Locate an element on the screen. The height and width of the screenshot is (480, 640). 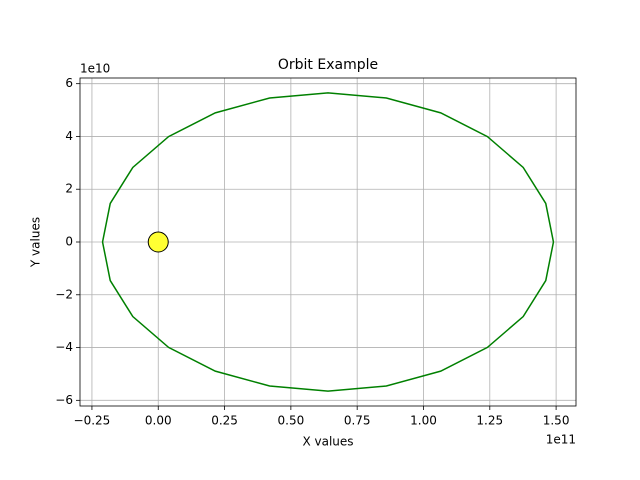
x-tick-label: −0.25 is located at coordinates (92, 421).